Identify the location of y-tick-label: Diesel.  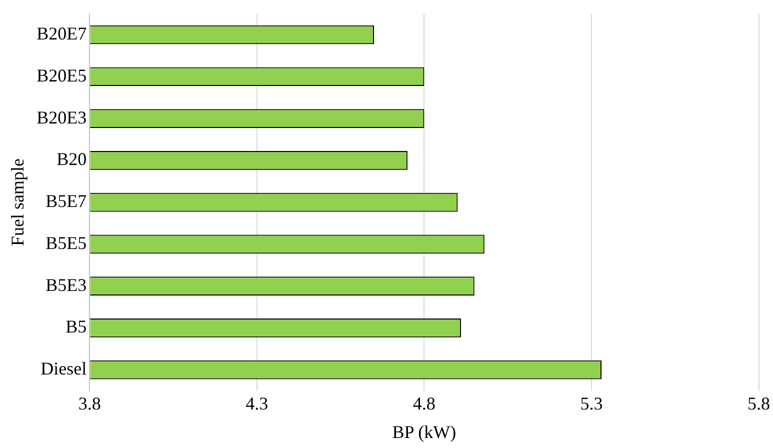
(63, 368).